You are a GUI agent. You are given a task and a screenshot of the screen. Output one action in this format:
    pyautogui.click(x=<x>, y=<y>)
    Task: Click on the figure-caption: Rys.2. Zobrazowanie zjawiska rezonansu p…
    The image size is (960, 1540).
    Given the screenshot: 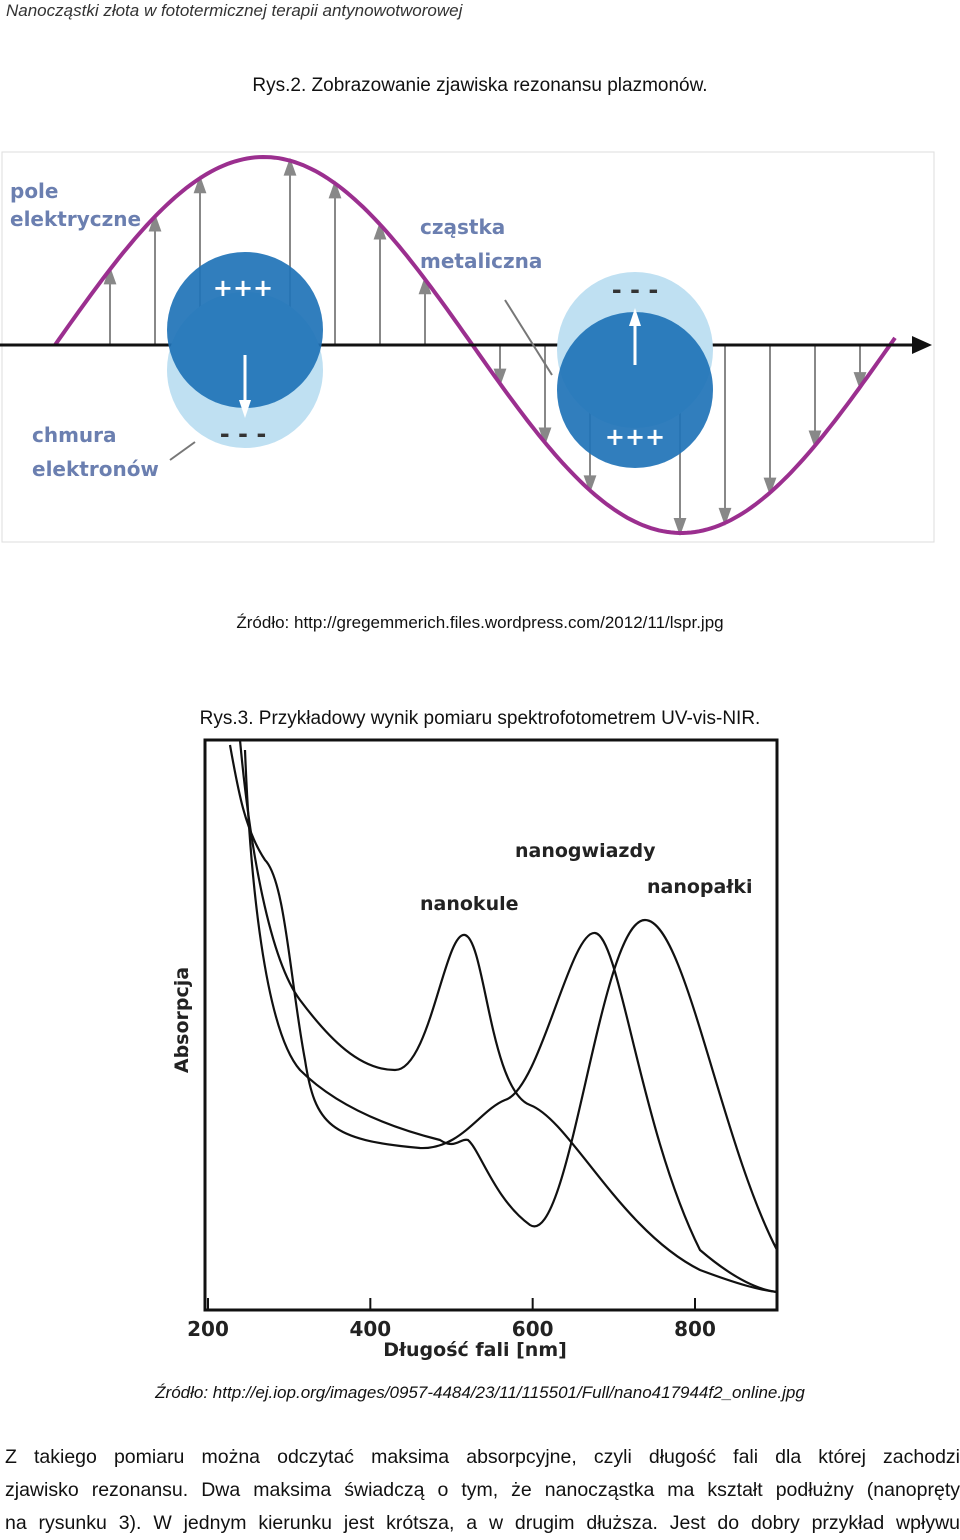 What is the action you would take?
    pyautogui.click(x=480, y=85)
    